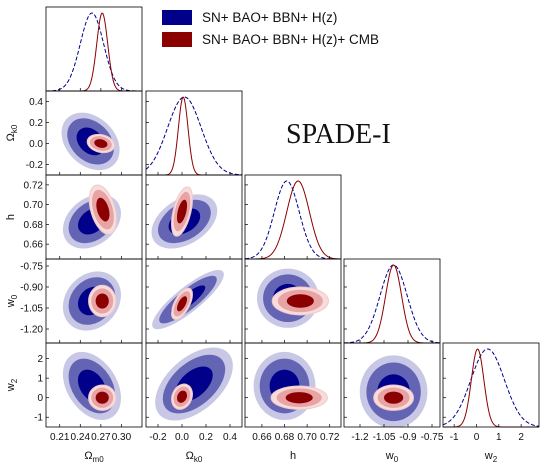  I want to click on y-tick-label: 0.4, so click(36, 102).